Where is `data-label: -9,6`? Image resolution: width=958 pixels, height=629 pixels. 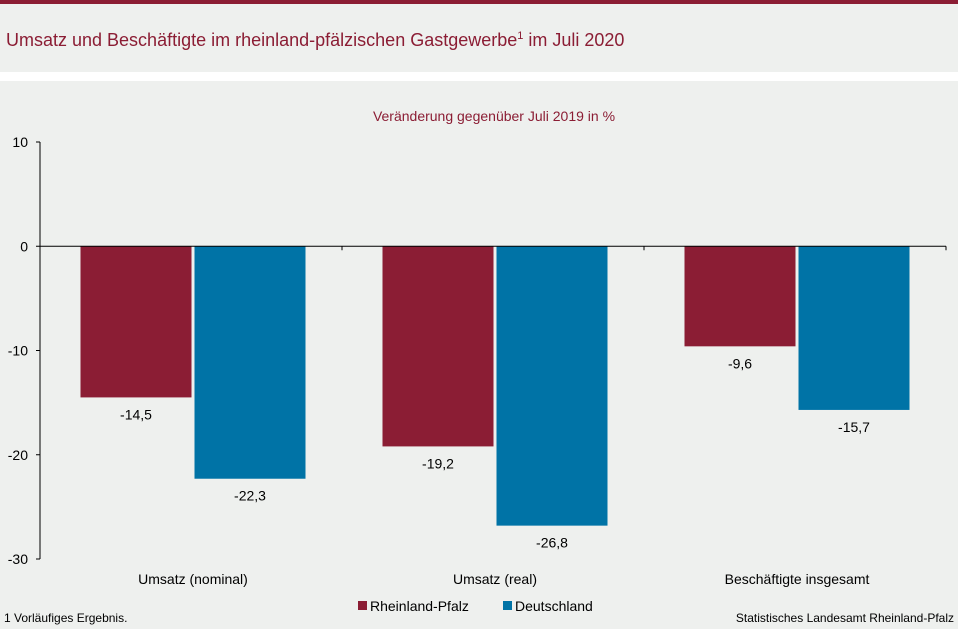 data-label: -9,6 is located at coordinates (740, 363).